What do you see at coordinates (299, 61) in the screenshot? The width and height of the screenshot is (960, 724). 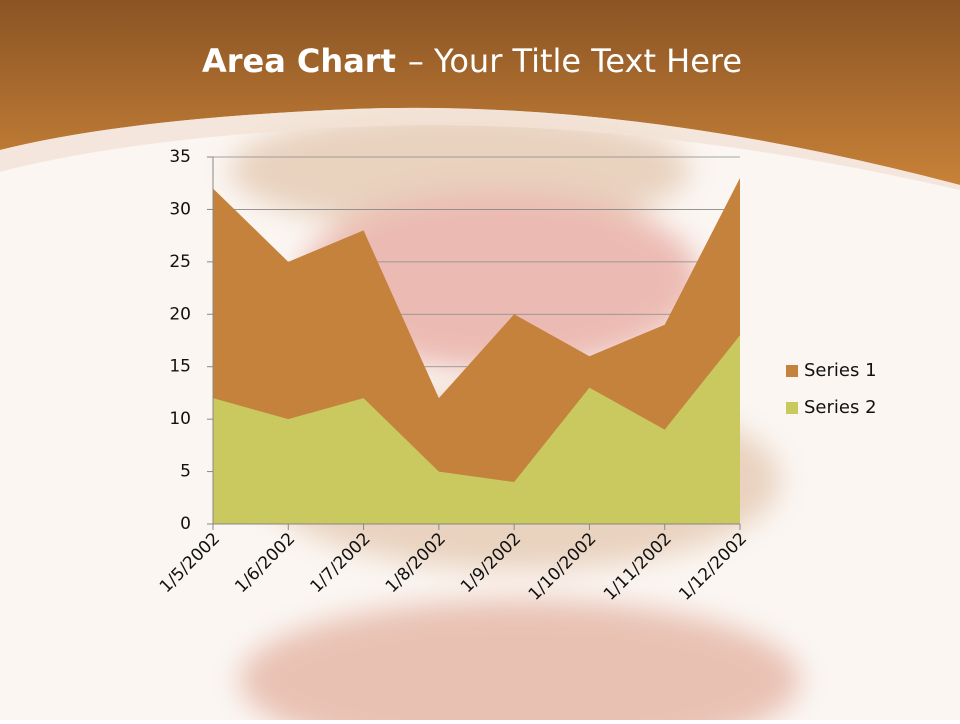 I see `title-bold: Area Chart` at bounding box center [299, 61].